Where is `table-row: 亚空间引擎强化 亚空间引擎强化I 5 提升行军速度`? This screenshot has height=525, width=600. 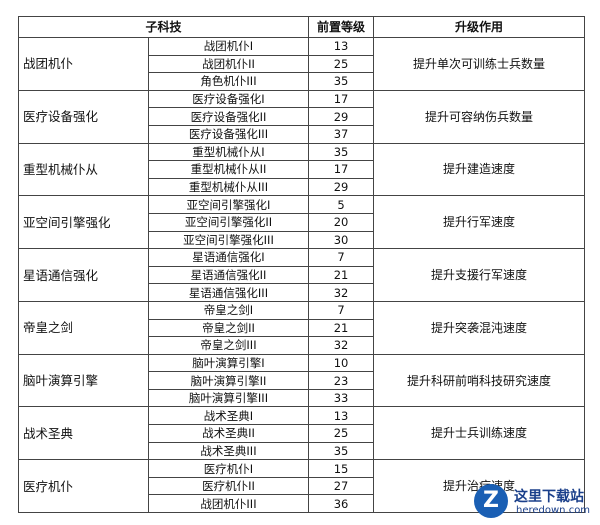 table-row: 亚空间引擎强化 亚空间引擎强化I 5 提升行军速度 is located at coordinates (302, 222).